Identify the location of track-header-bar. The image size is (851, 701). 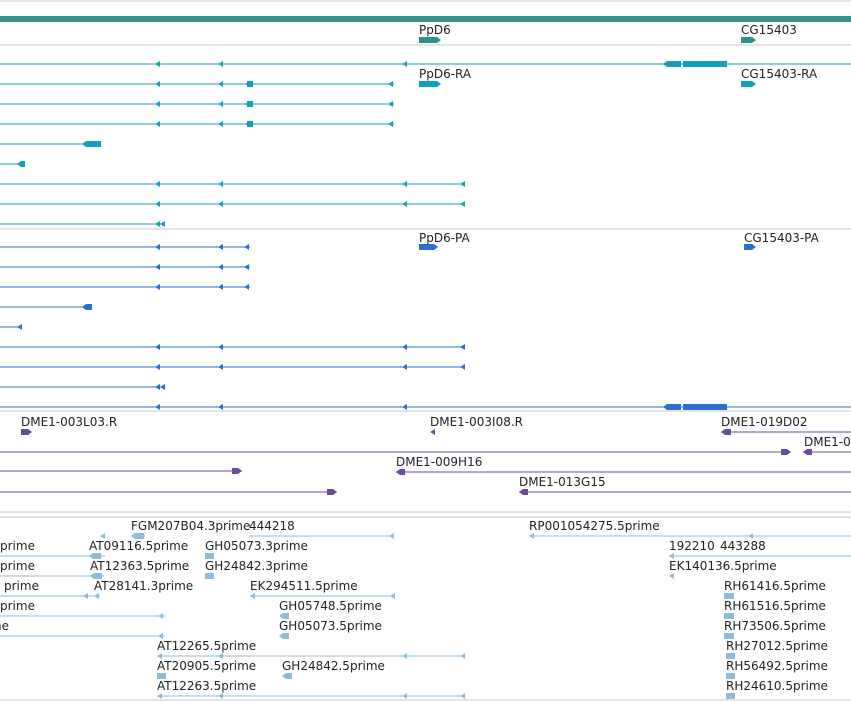
(425, 19).